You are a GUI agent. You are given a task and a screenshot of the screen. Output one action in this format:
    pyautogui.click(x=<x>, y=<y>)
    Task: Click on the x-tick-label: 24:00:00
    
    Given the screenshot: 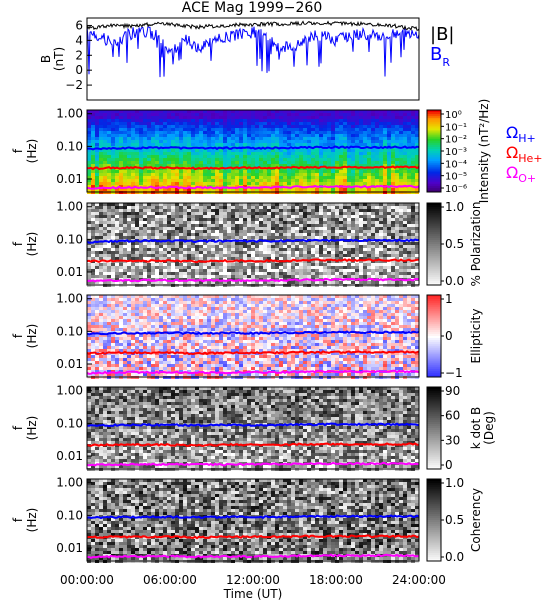 What is the action you would take?
    pyautogui.click(x=419, y=580)
    